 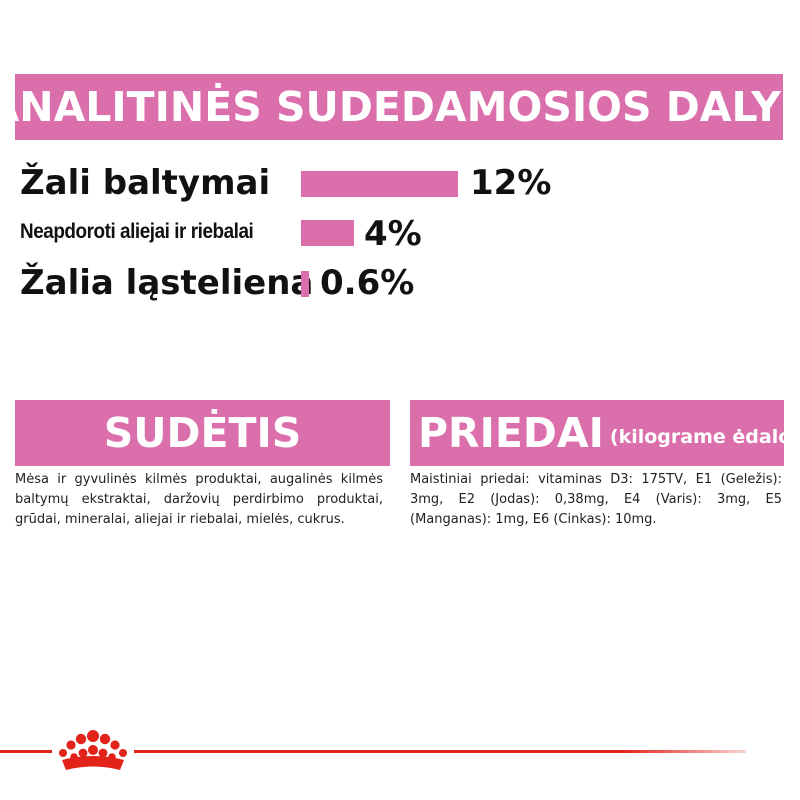 What do you see at coordinates (704, 437) in the screenshot?
I see `additives-subtitle: (kilograme ėdalo)` at bounding box center [704, 437].